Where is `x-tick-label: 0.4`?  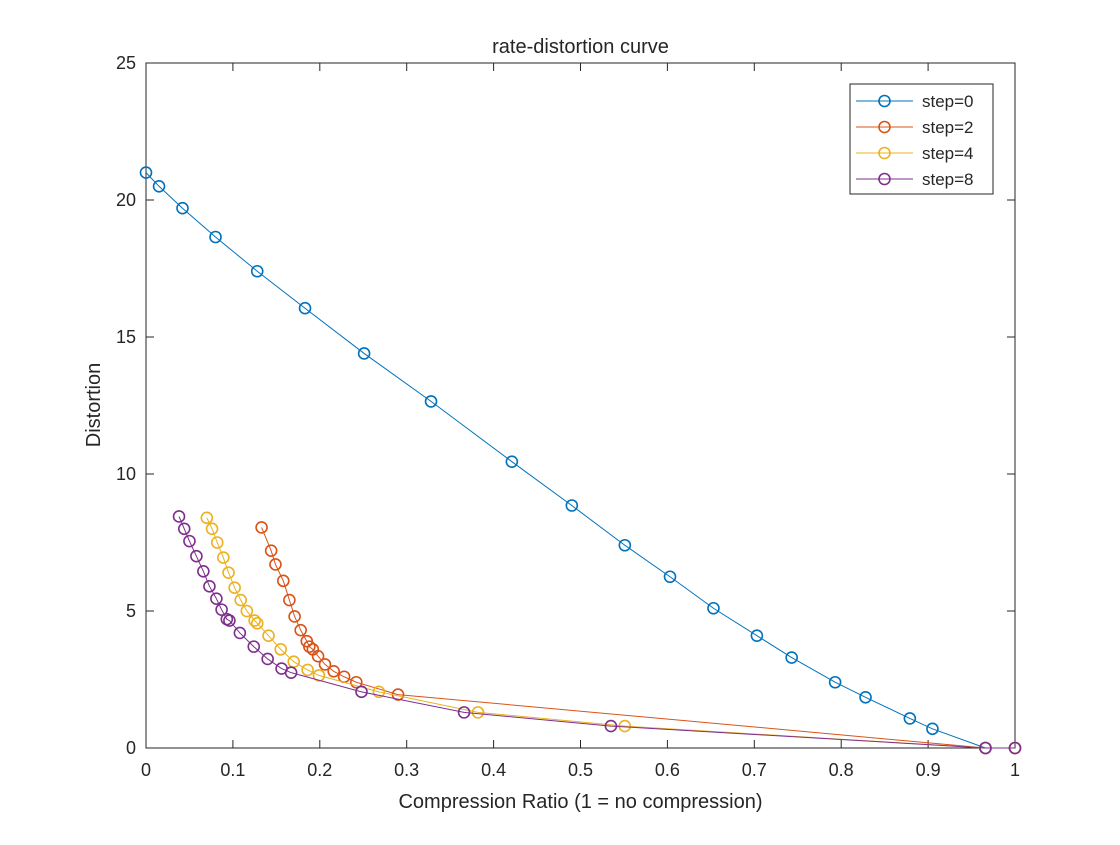
x-tick-label: 0.4 is located at coordinates (493, 770).